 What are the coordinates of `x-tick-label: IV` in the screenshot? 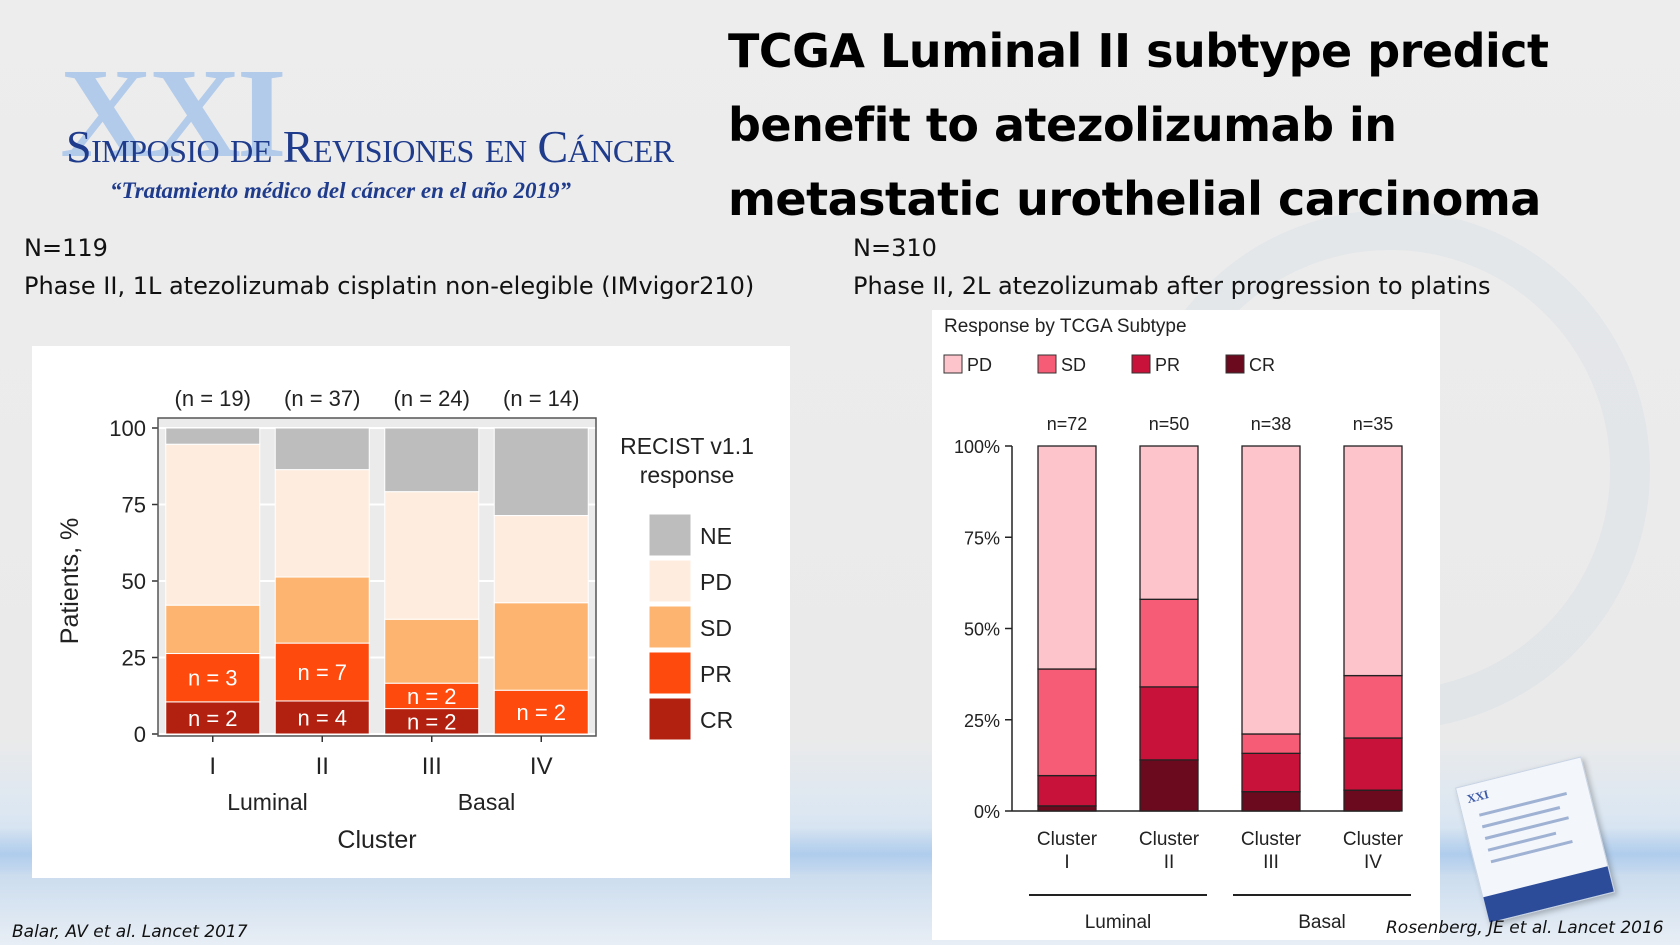 It's located at (541, 766).